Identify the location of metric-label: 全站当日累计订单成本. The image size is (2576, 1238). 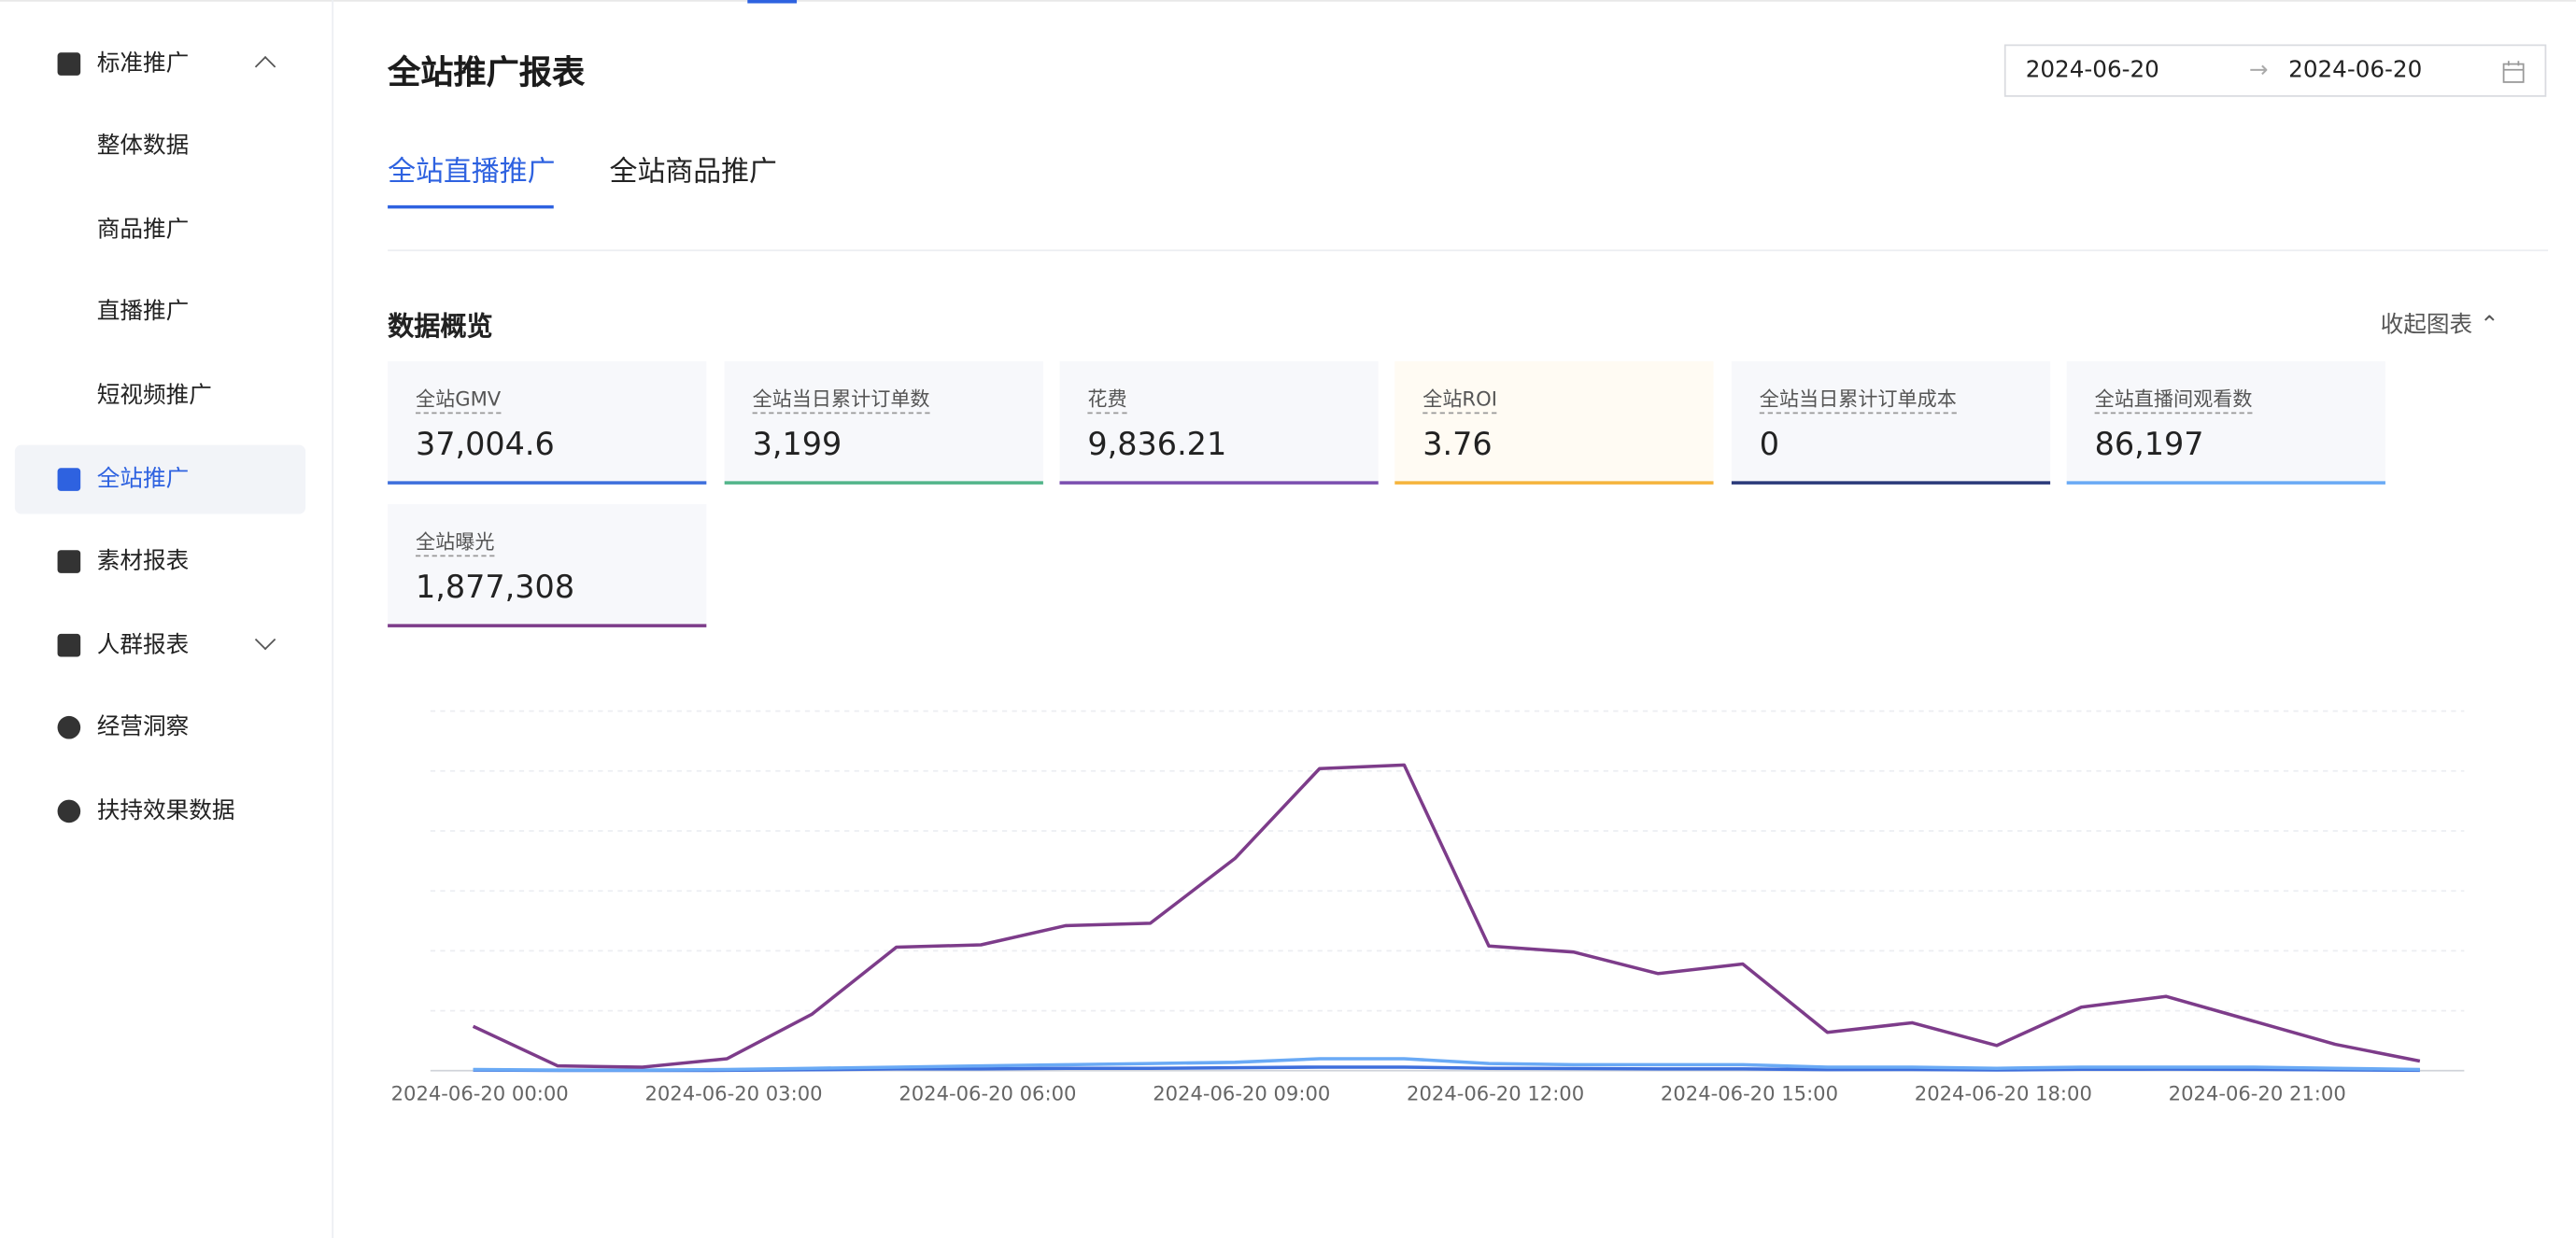
(1858, 400).